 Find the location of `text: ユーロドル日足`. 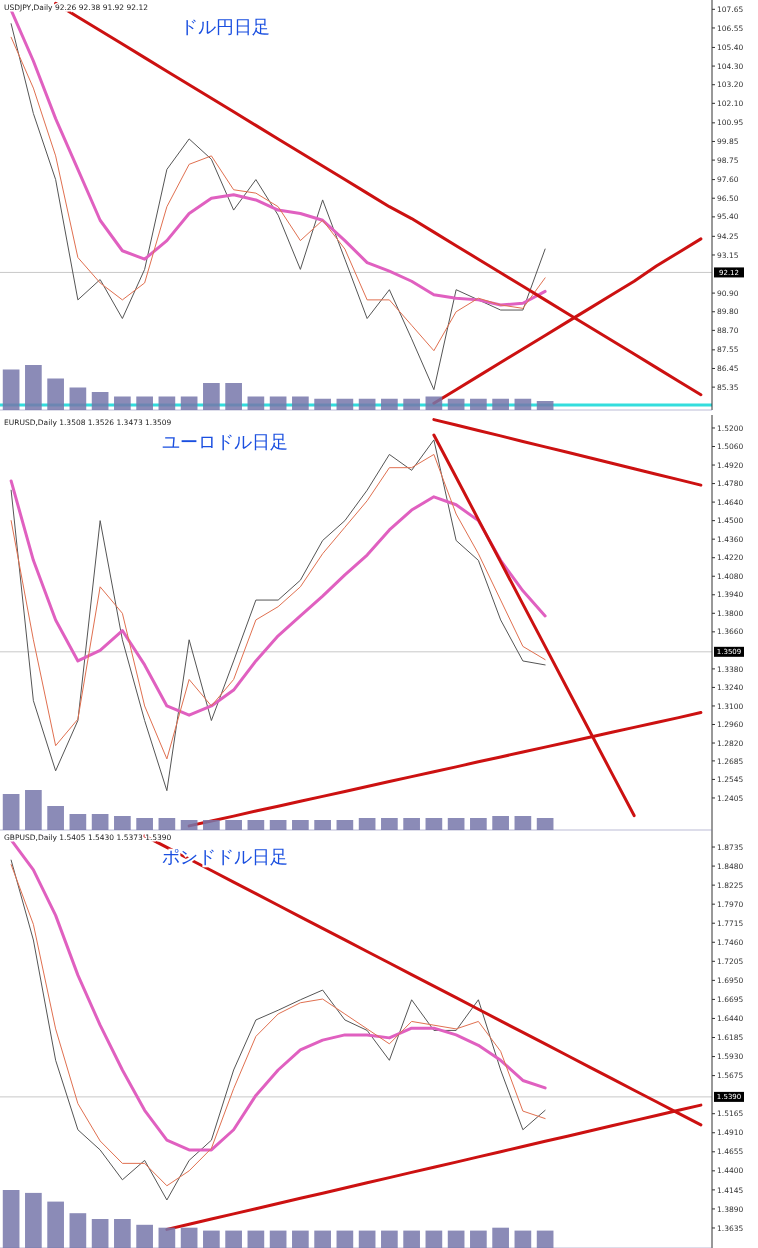

text: ユーロドル日足 is located at coordinates (225, 441).